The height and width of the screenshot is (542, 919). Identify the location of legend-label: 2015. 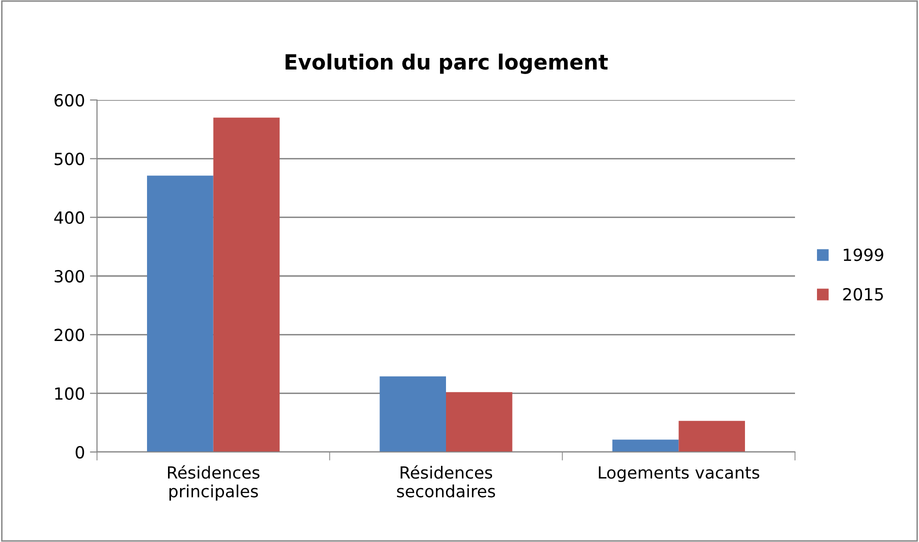
(863, 294).